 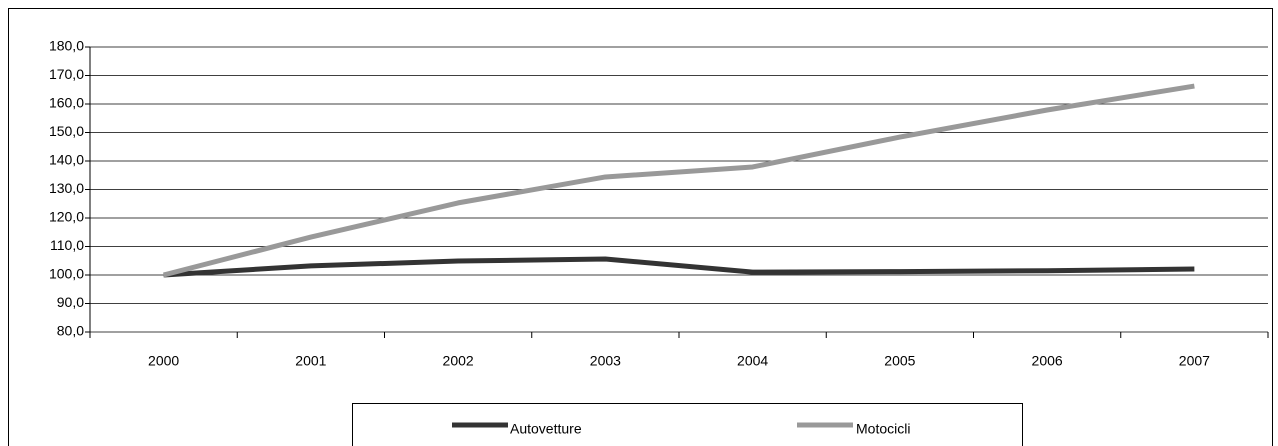 I want to click on legend-label: Motocicli, so click(x=883, y=429).